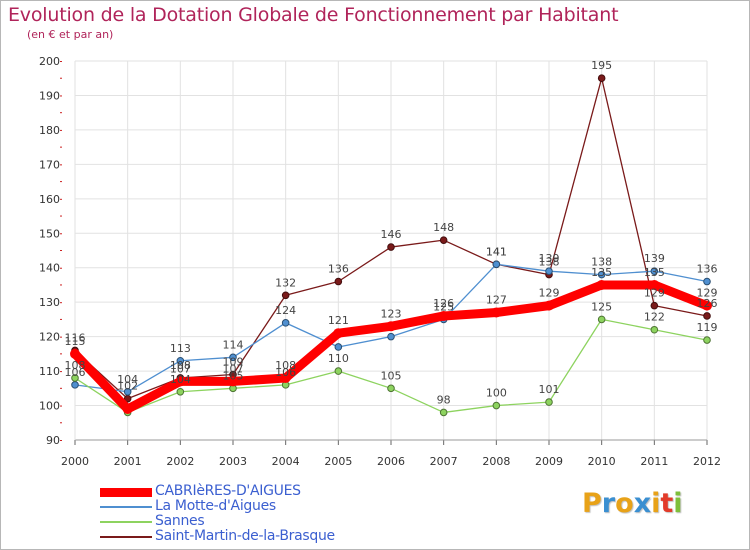 The height and width of the screenshot is (550, 750). What do you see at coordinates (391, 234) in the screenshot?
I see `data-label: 146` at bounding box center [391, 234].